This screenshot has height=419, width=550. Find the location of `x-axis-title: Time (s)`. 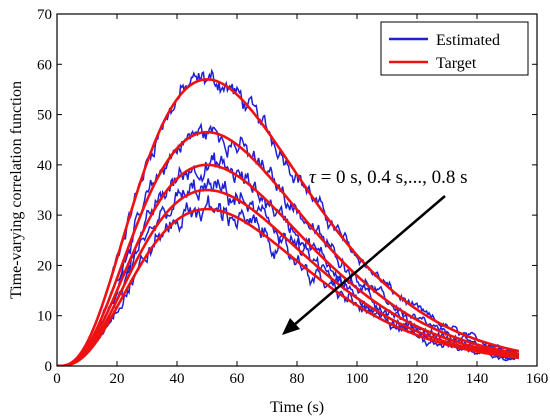

x-axis-title: Time (s) is located at coordinates (297, 407).